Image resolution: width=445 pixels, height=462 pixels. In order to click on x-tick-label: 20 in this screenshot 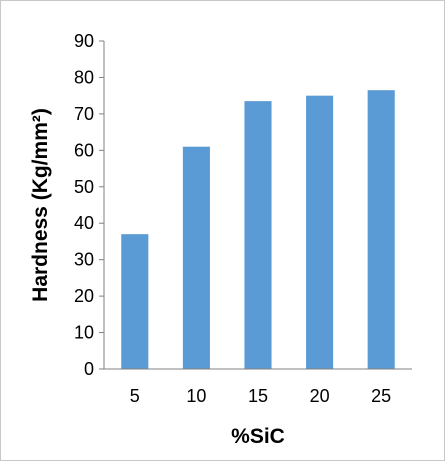, I will do `click(320, 396)`.